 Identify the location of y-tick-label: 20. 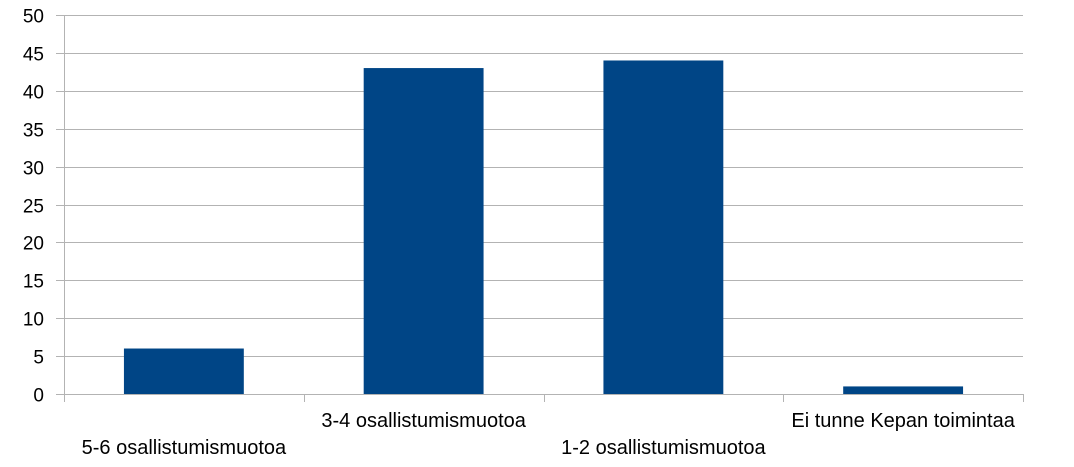
(33, 244).